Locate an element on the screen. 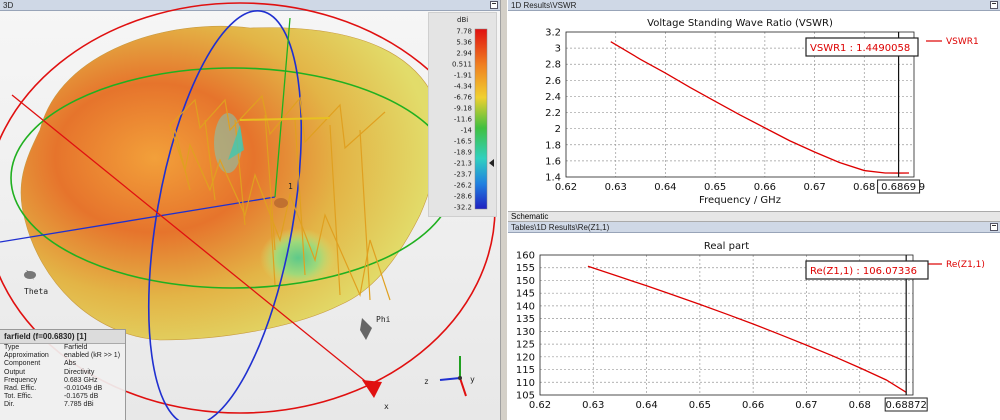 This screenshot has height=420, width=1000. colorbar-tick-label: -23.7 is located at coordinates (463, 175).